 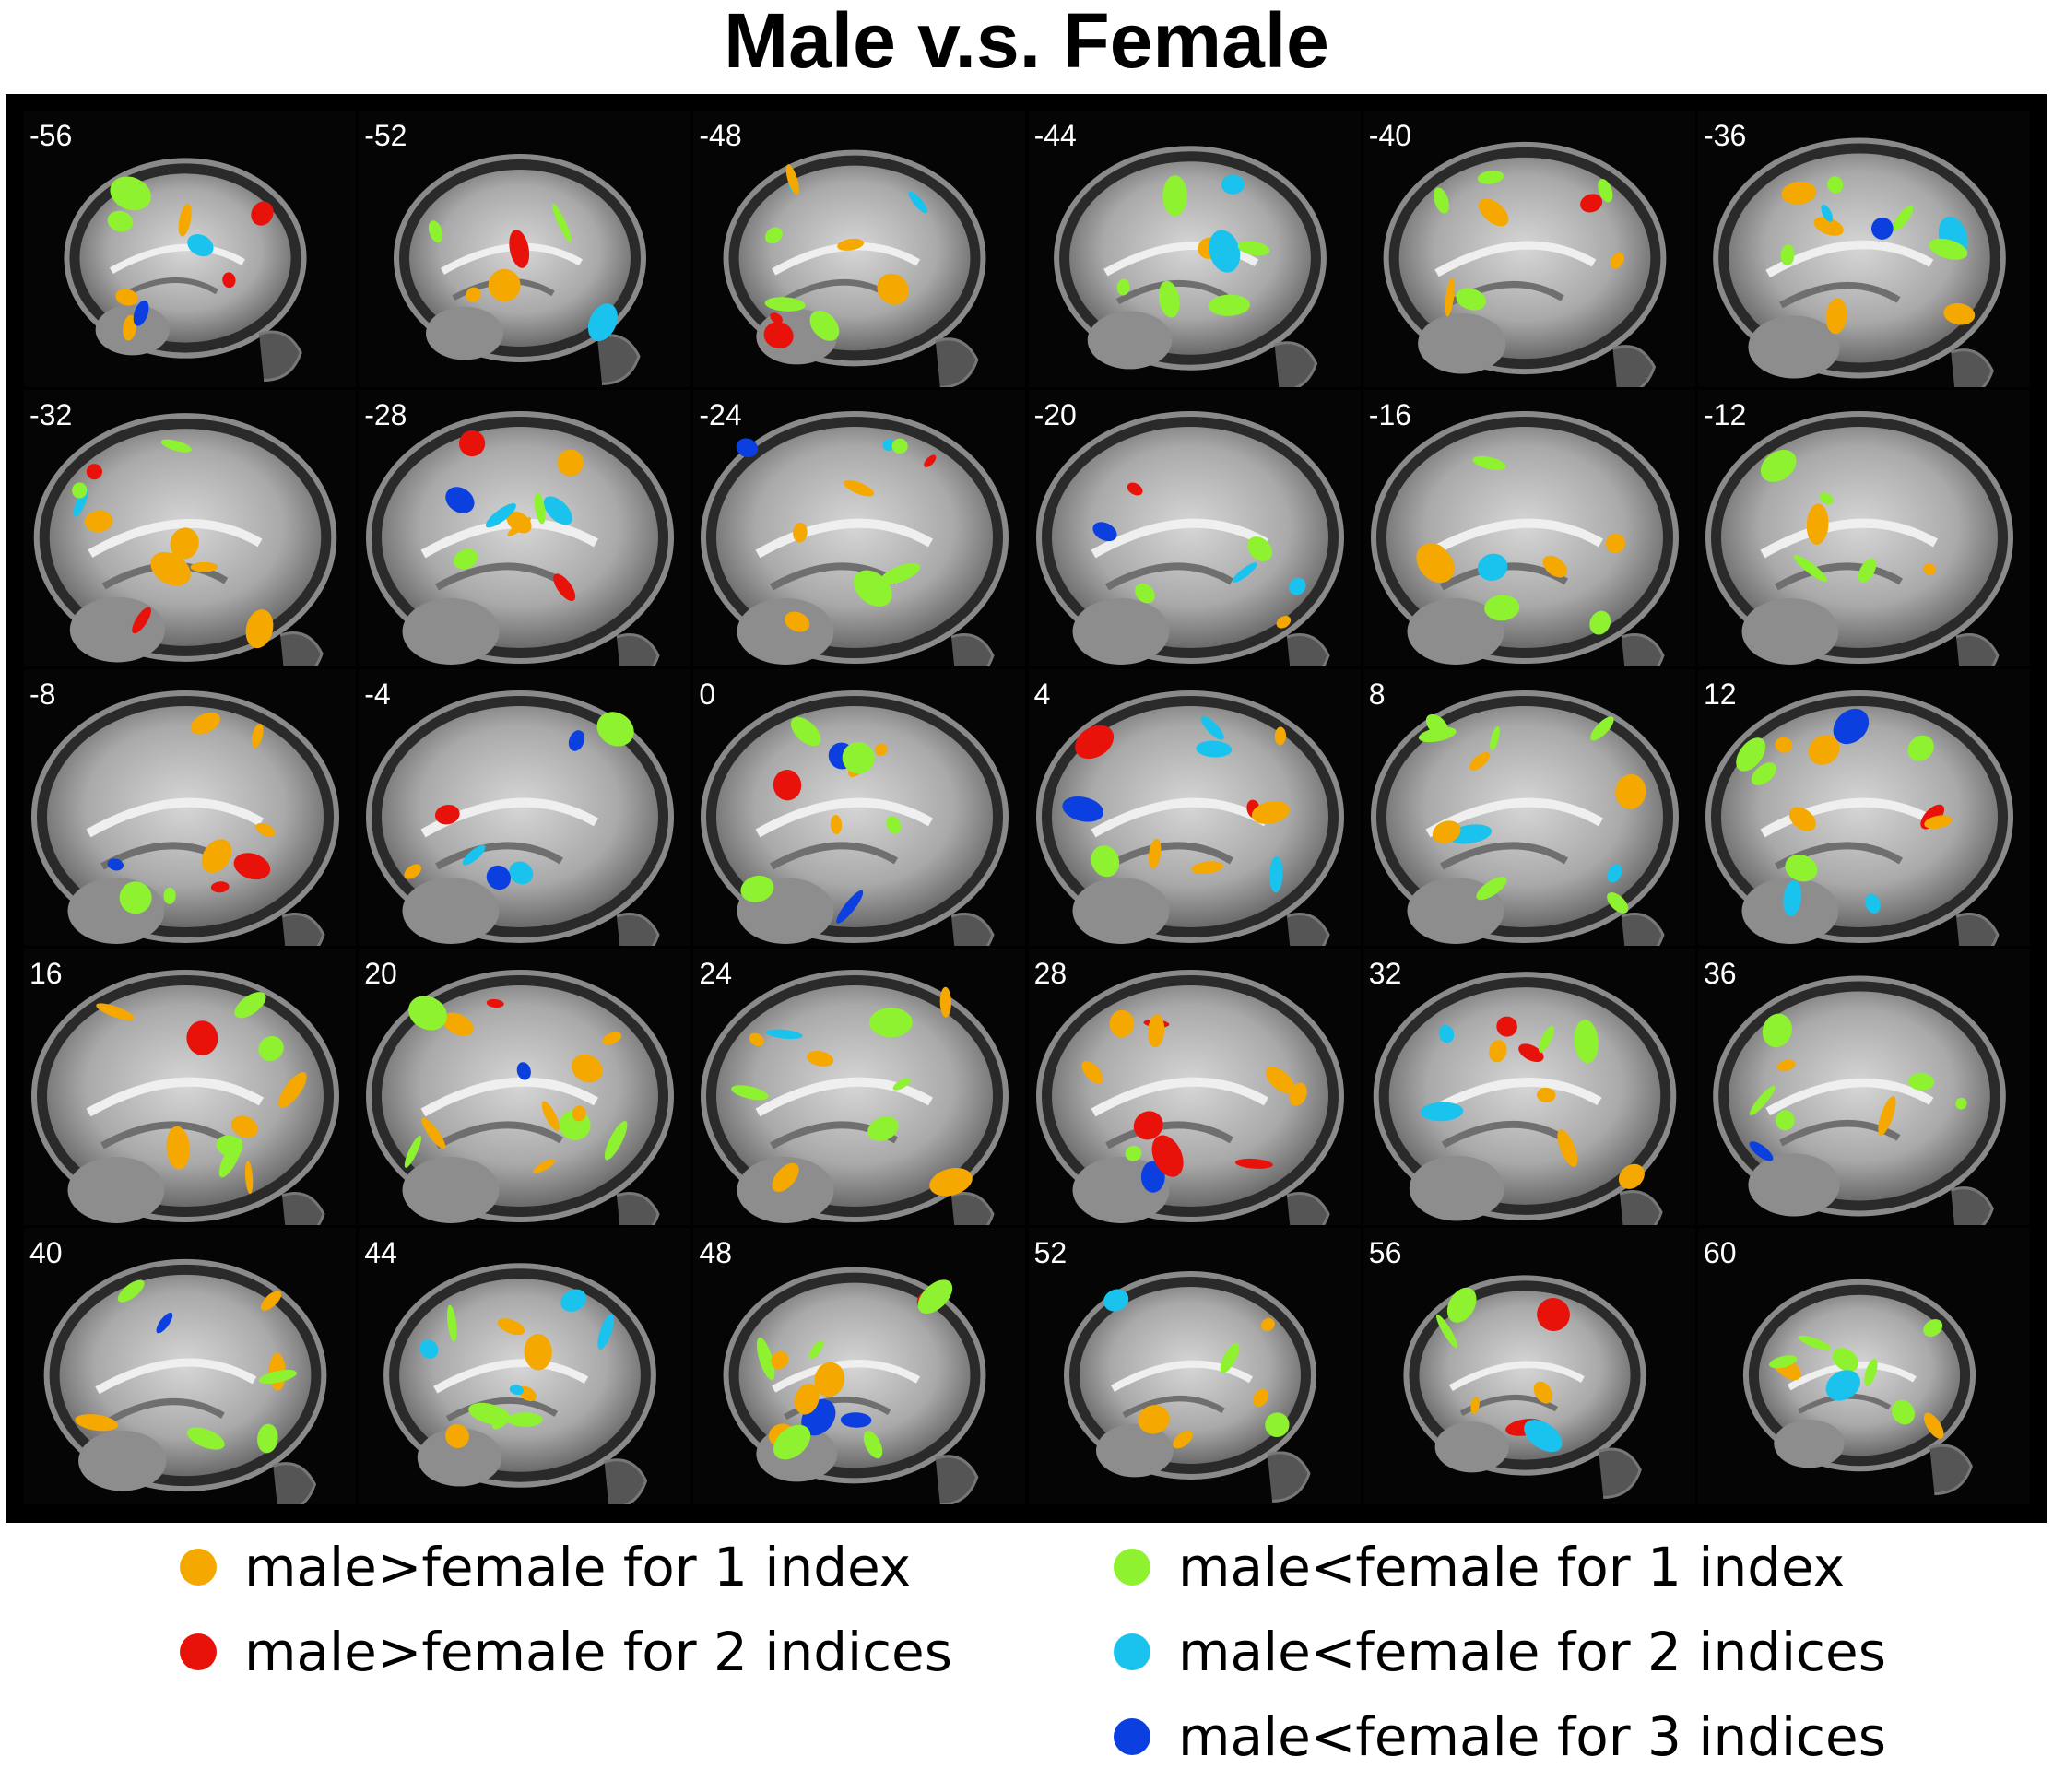 I want to click on slice-coordinate-label: 40, so click(x=46, y=1252).